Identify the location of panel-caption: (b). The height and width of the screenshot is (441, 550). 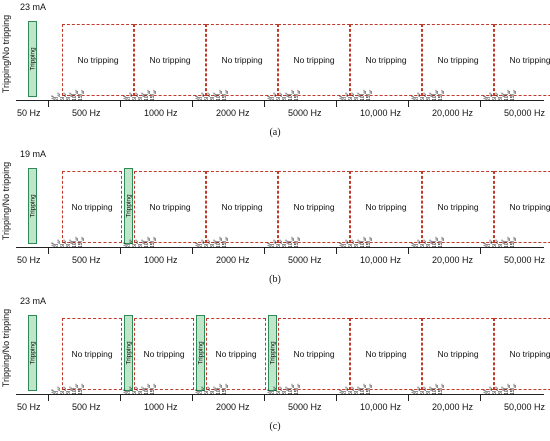
(275, 279).